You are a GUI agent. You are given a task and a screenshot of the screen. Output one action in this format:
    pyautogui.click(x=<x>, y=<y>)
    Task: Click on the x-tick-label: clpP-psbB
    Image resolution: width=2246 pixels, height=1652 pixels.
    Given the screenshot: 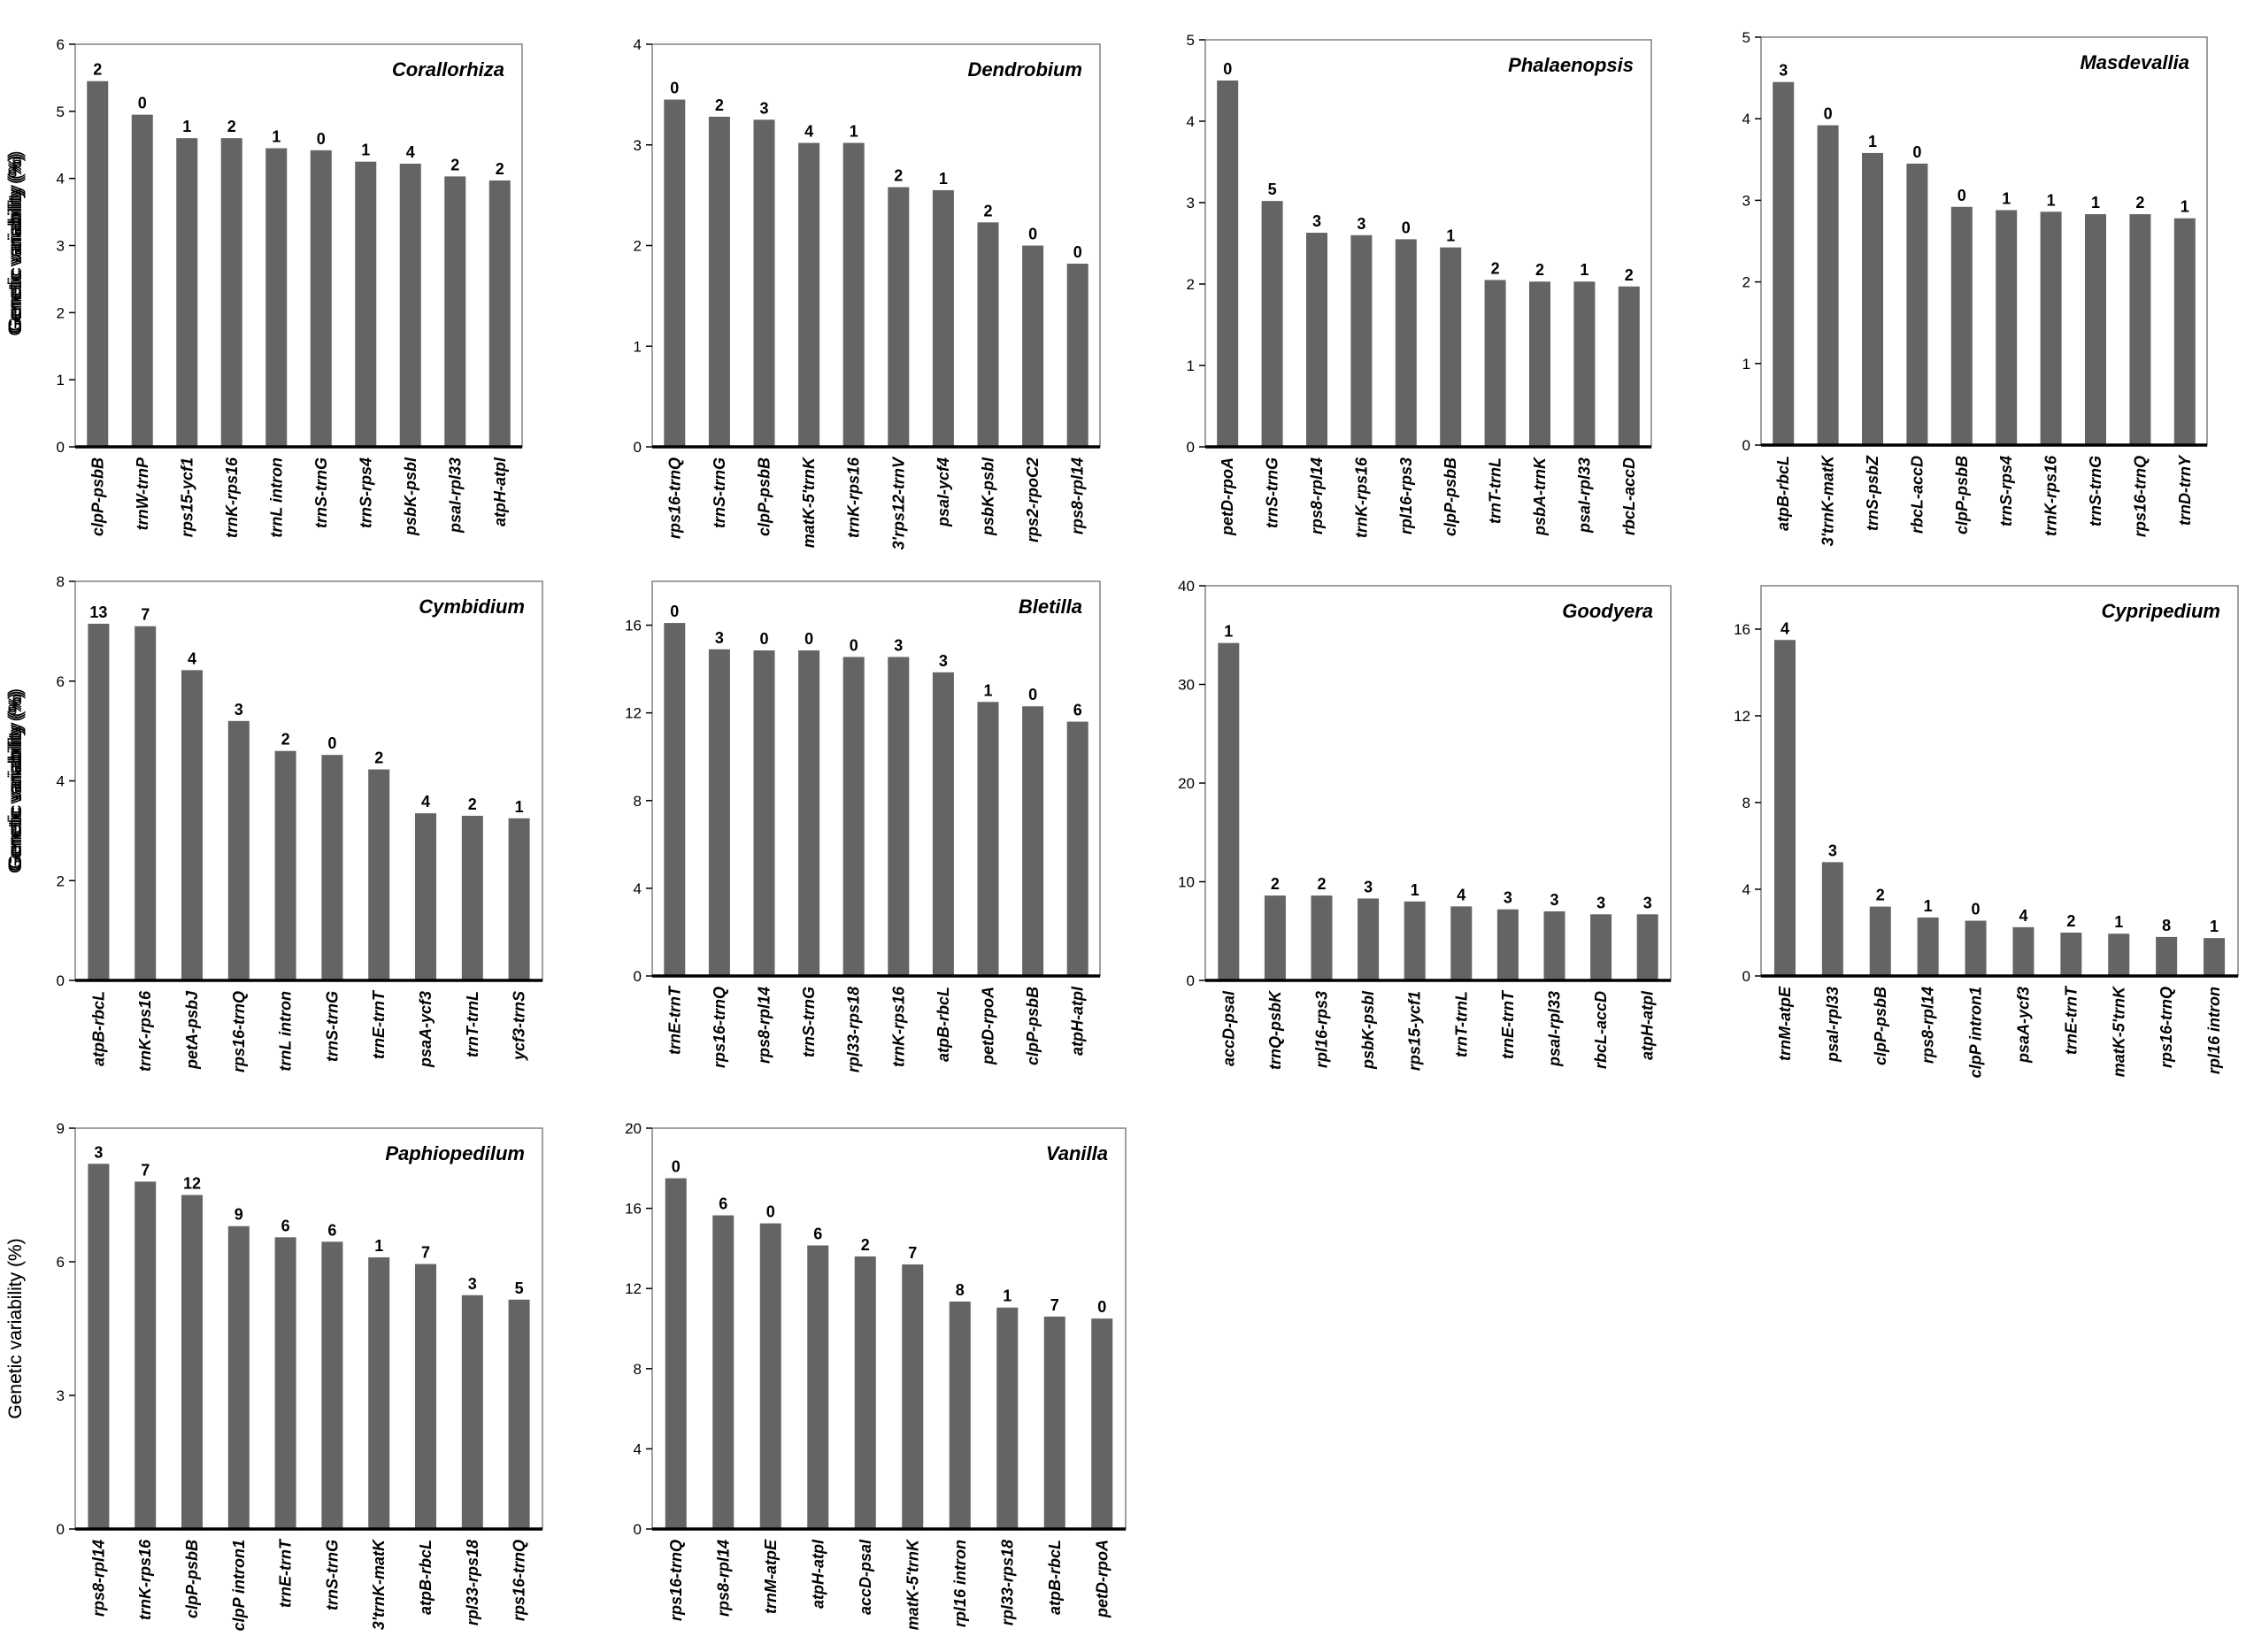 What is the action you would take?
    pyautogui.click(x=1881, y=1026)
    